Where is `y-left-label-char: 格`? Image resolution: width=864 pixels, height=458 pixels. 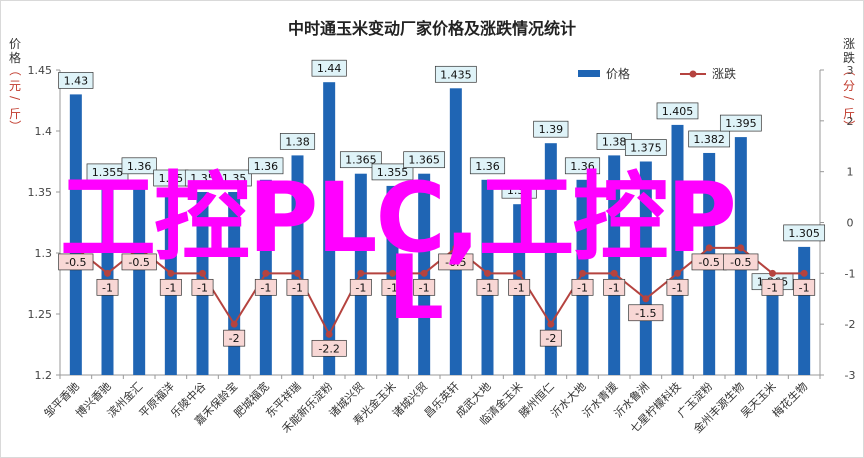
y-left-label-char: 格 is located at coordinates (15, 57).